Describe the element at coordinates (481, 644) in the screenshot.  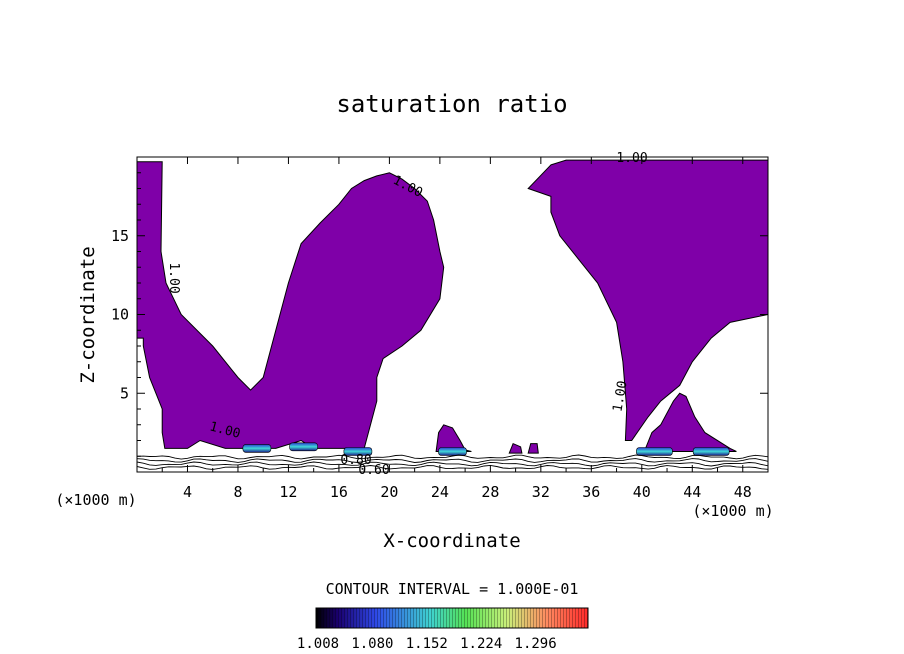
I see `colorbar-tick-label: 1.224` at that location.